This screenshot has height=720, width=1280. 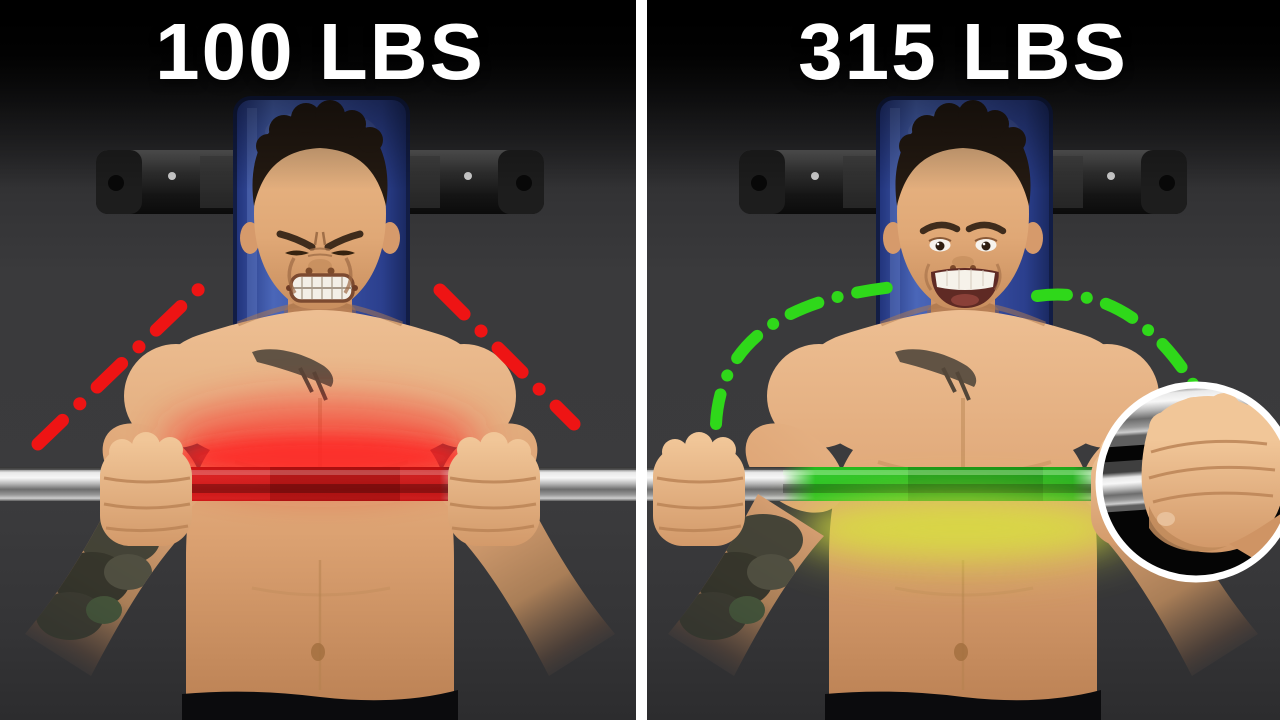 I want to click on nose, so click(x=320, y=261).